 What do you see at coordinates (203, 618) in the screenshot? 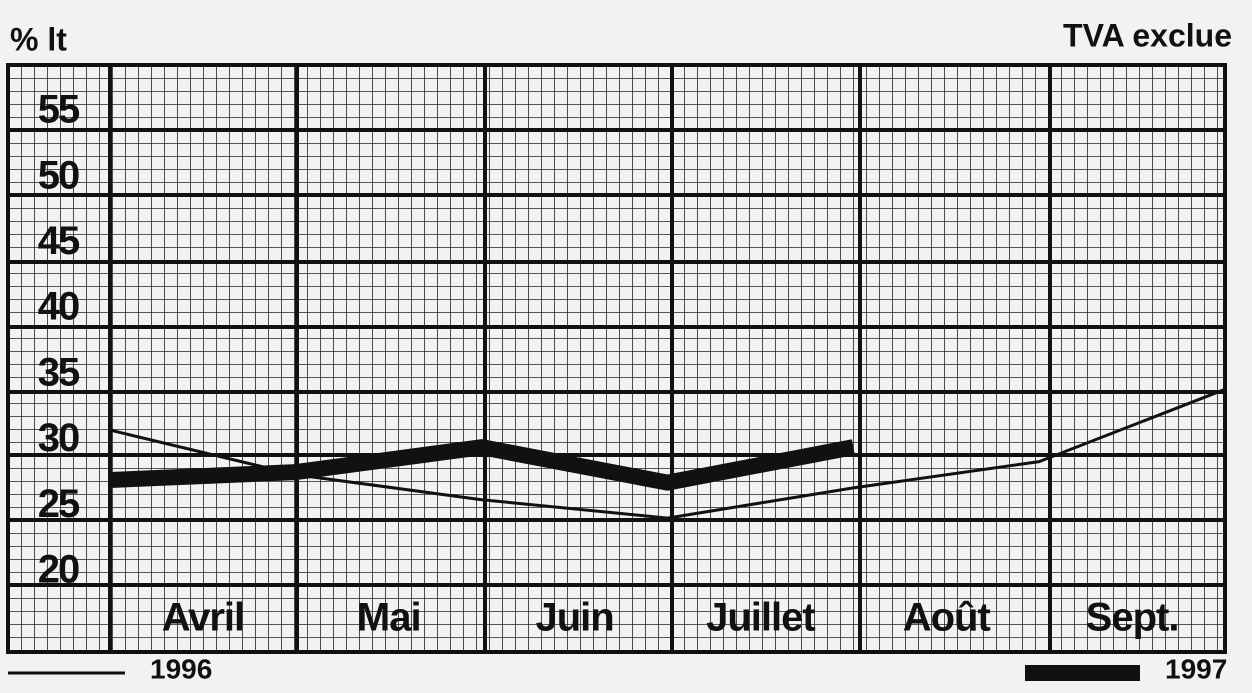
I see `x-tick-label: Avril` at bounding box center [203, 618].